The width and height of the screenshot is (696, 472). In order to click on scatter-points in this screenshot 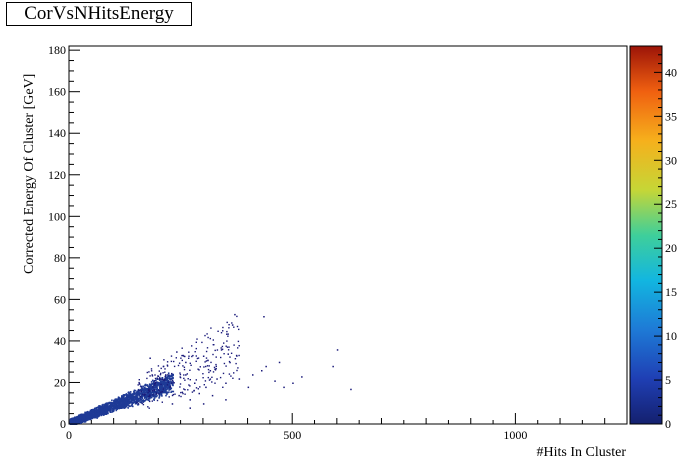, I will do `click(210, 369)`.